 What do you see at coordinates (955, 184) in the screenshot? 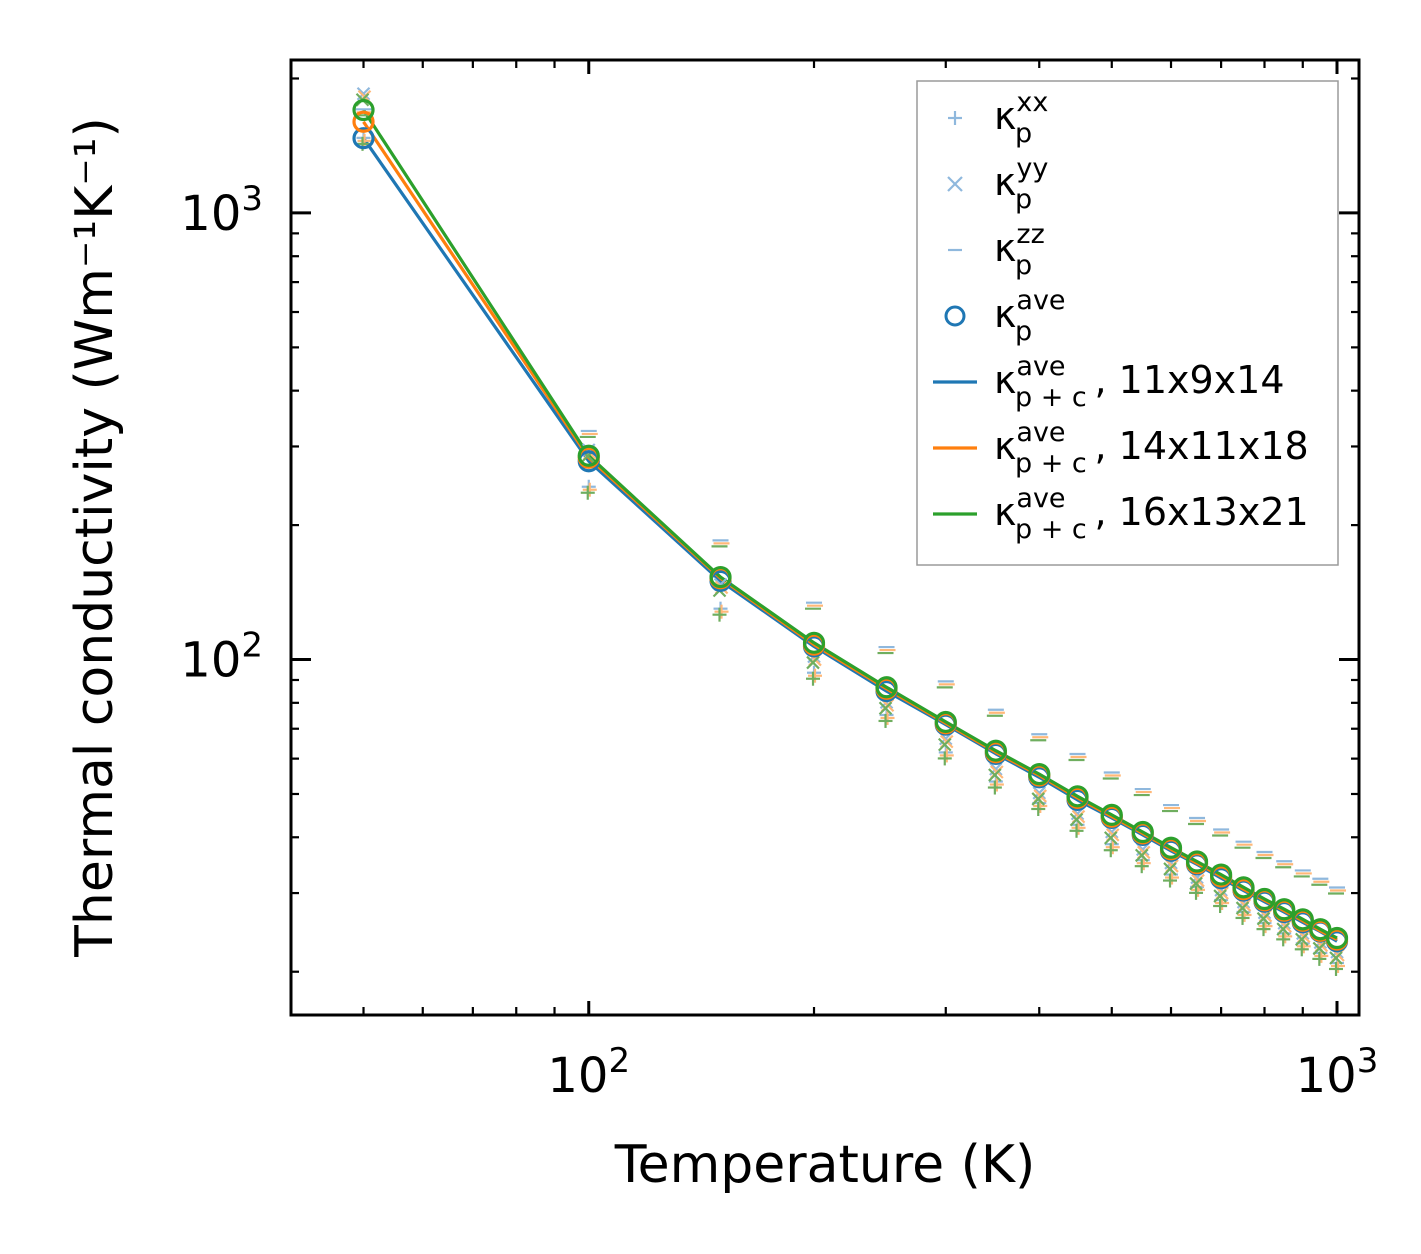
I see `legend-marker-x` at bounding box center [955, 184].